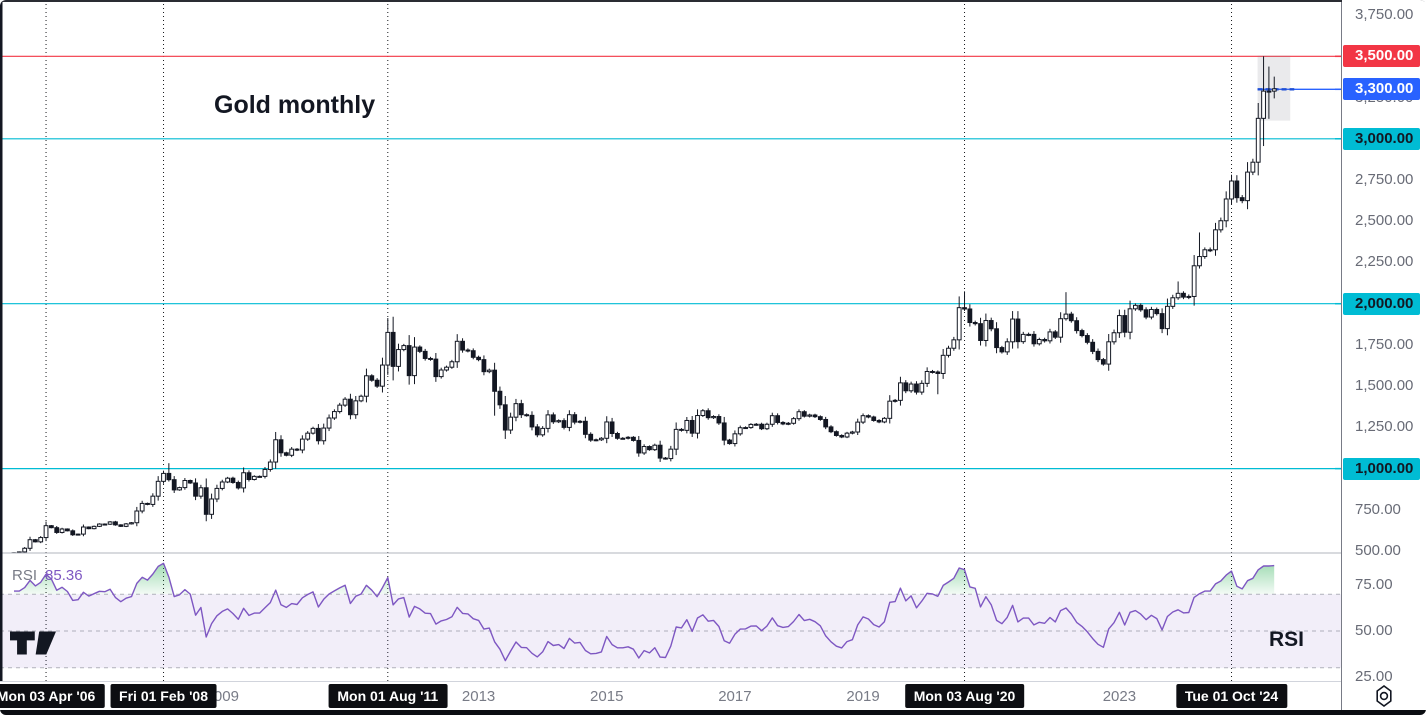  Describe the element at coordinates (1287, 639) in the screenshot. I see `rsi-text-annotation: RSI` at that location.